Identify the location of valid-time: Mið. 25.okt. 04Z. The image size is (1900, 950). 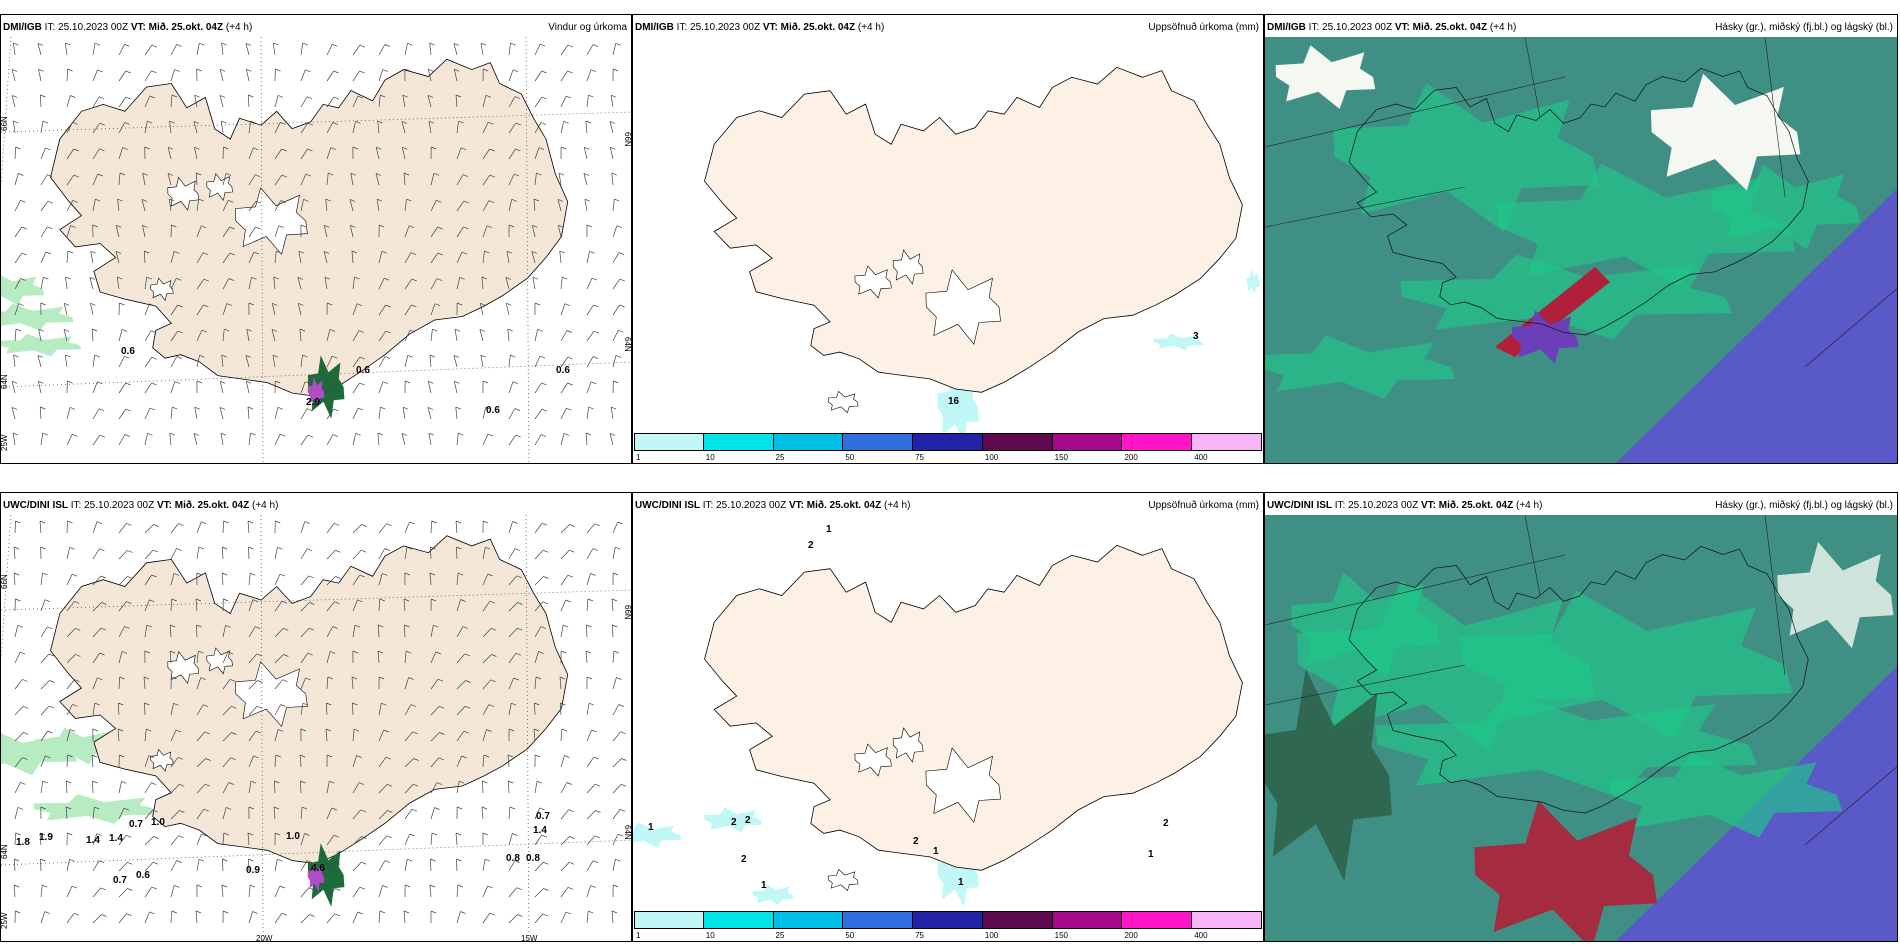
(186, 27).